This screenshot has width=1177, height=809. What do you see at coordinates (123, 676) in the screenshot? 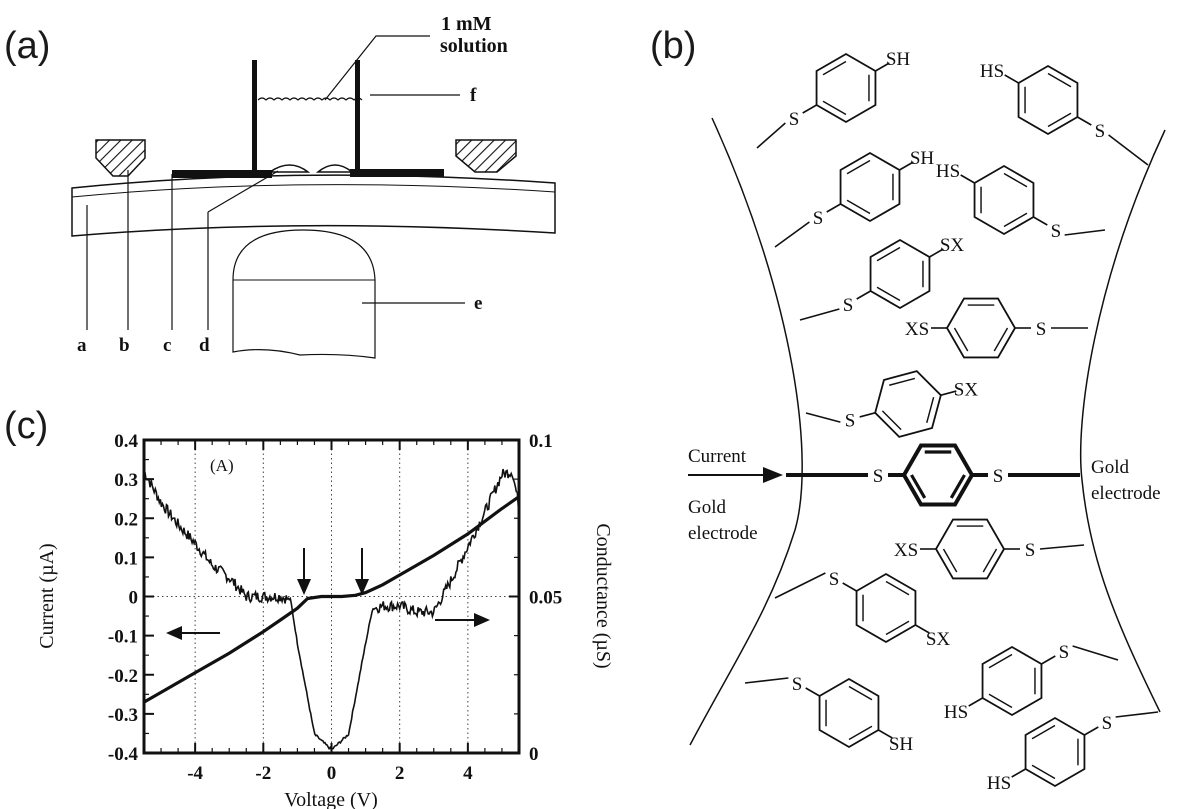
I see `y-left-tick-label: -0.2` at bounding box center [123, 676].